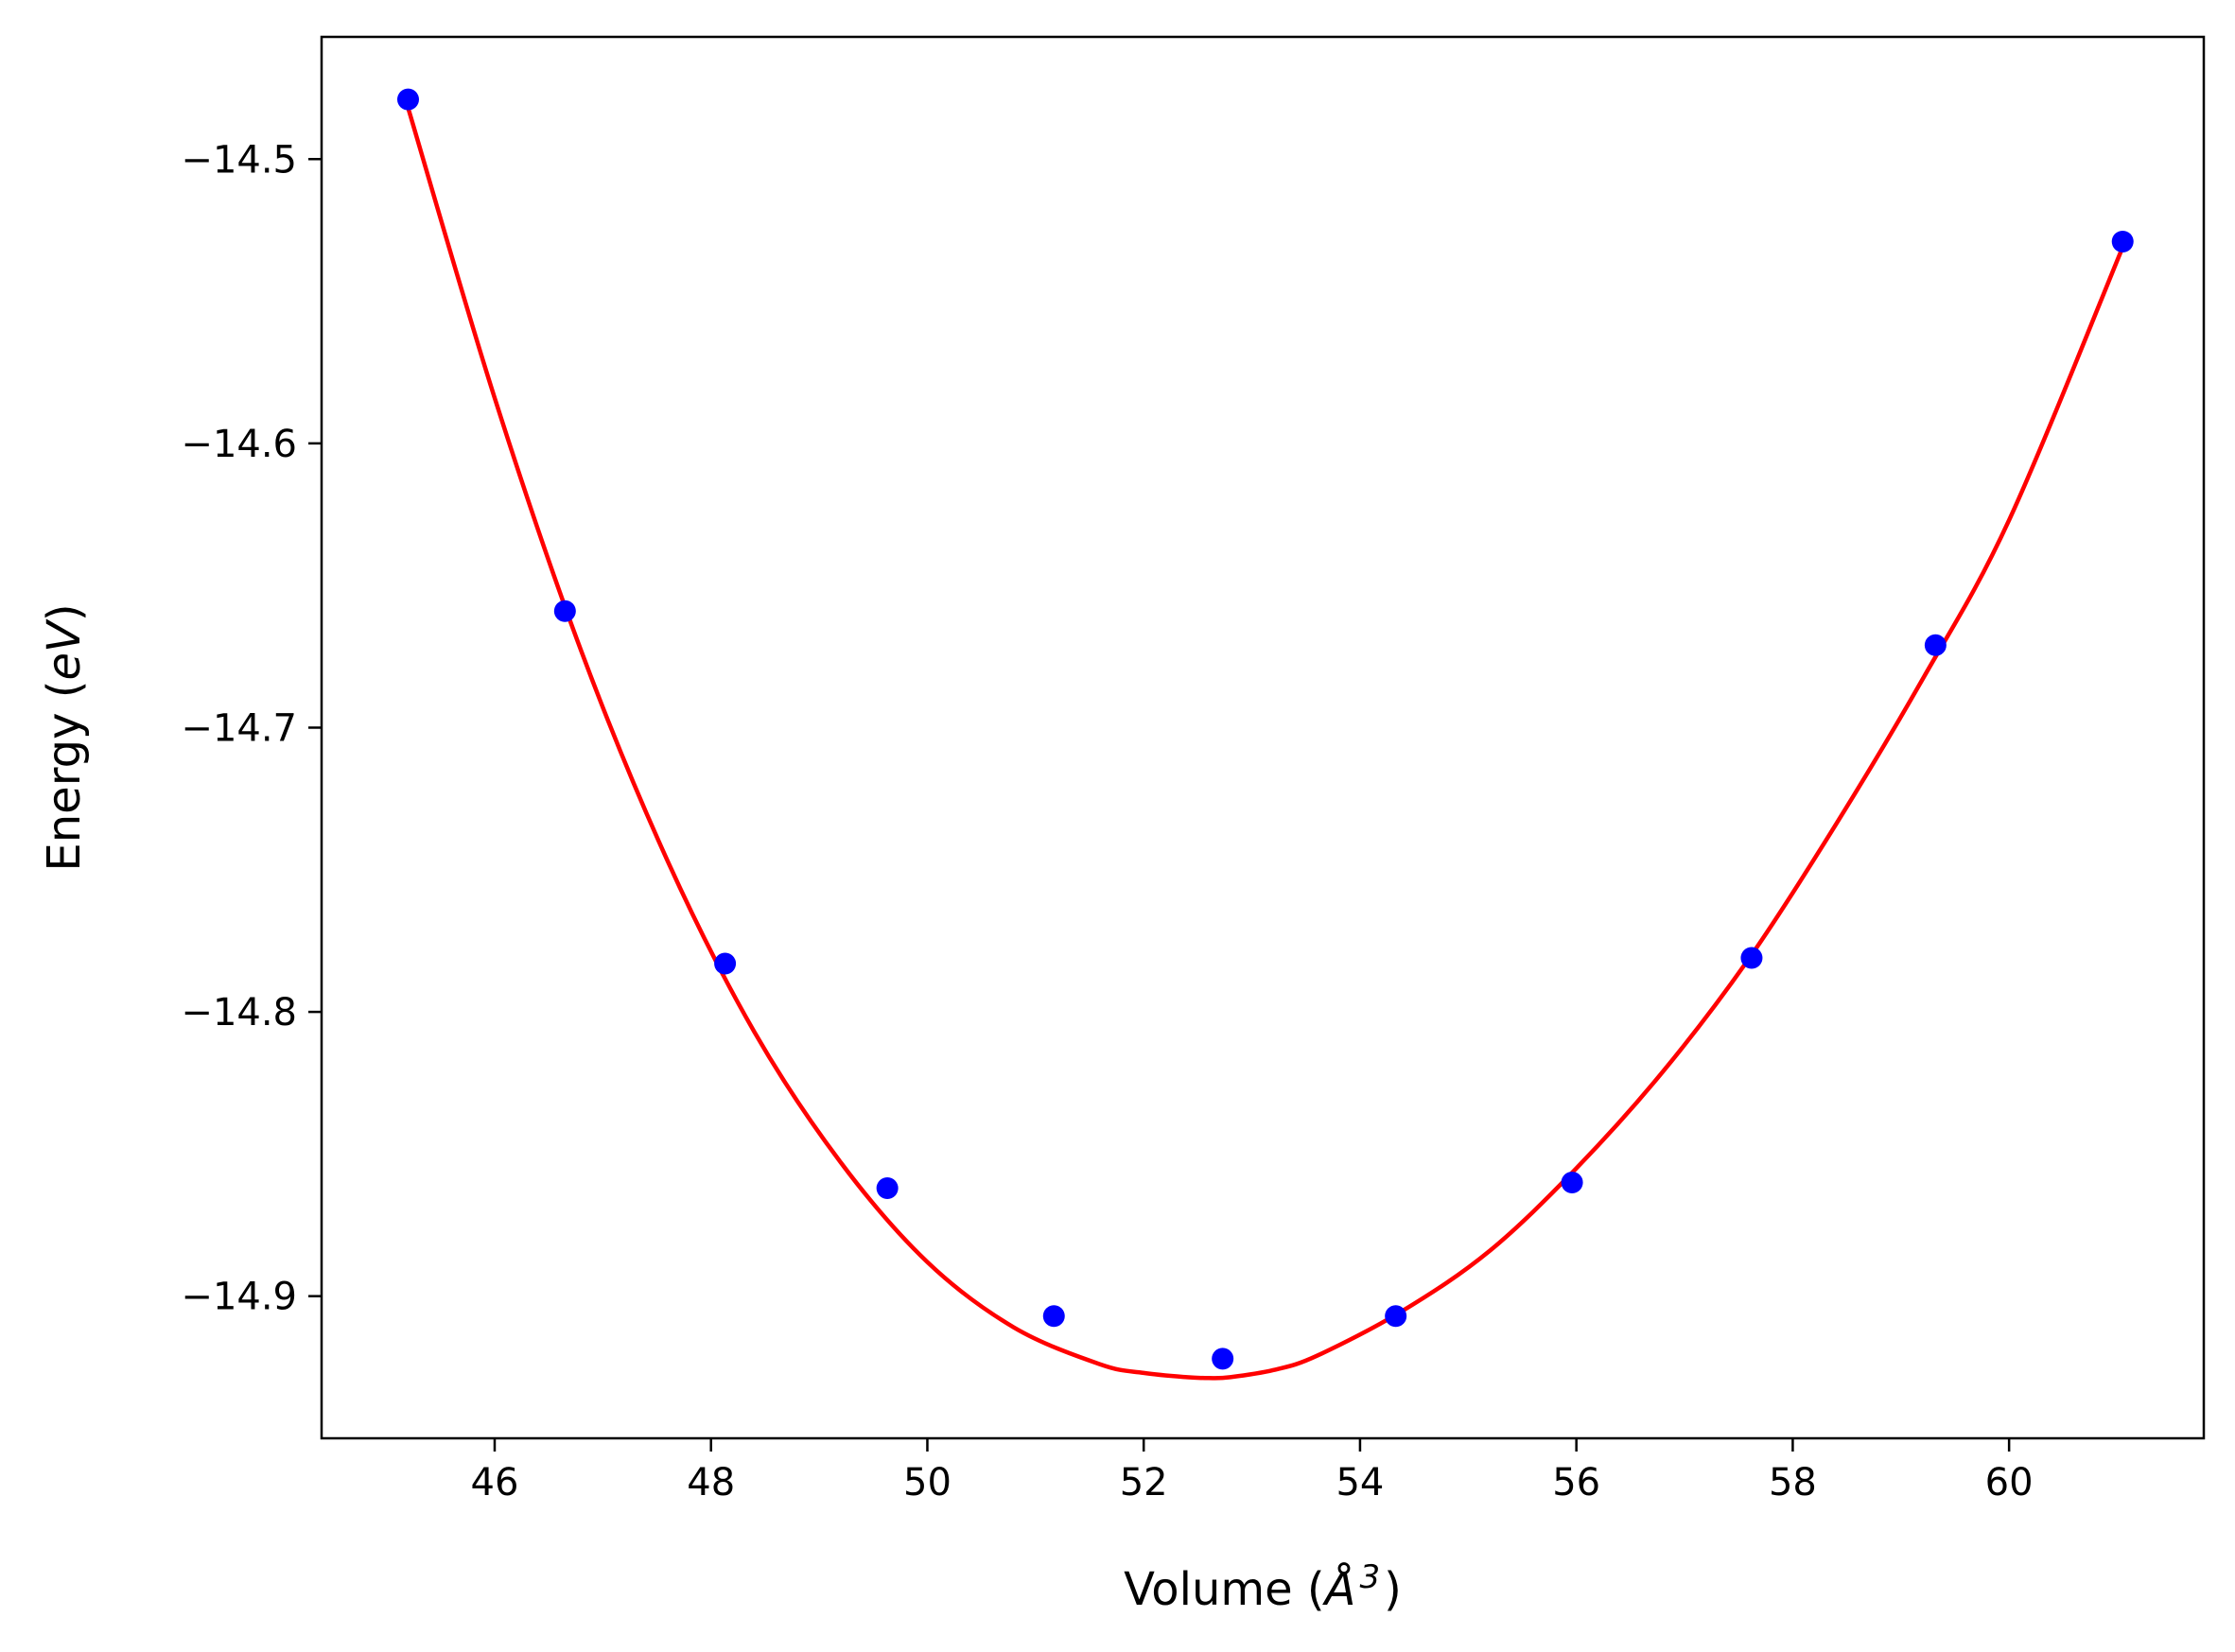 This screenshot has width=2235, height=1652. I want to click on x-axis-label: Volume (Å 3), so click(1263, 1587).